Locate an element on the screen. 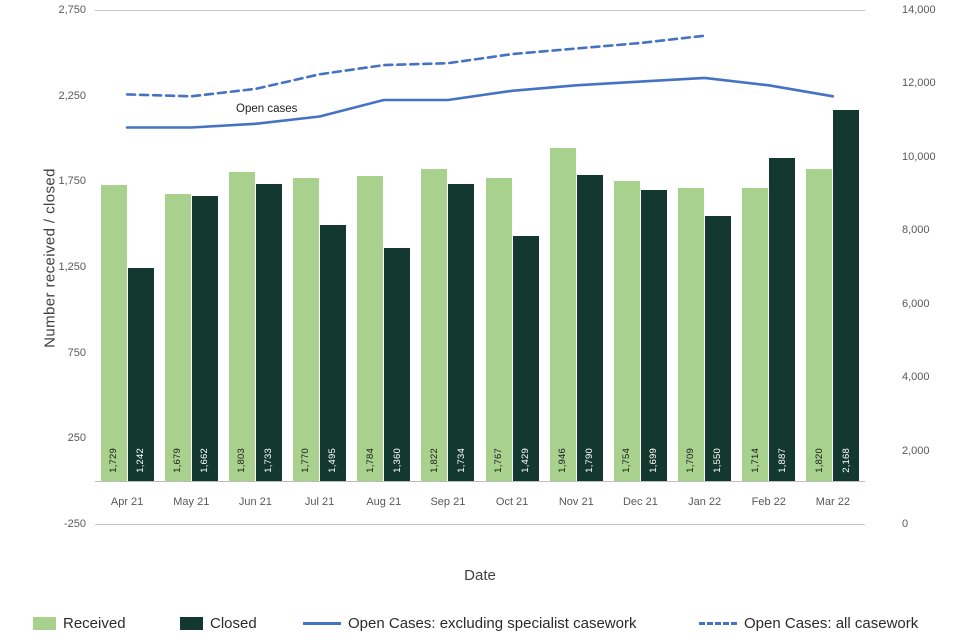  x-axis-tick: Jan 22 is located at coordinates (705, 502).